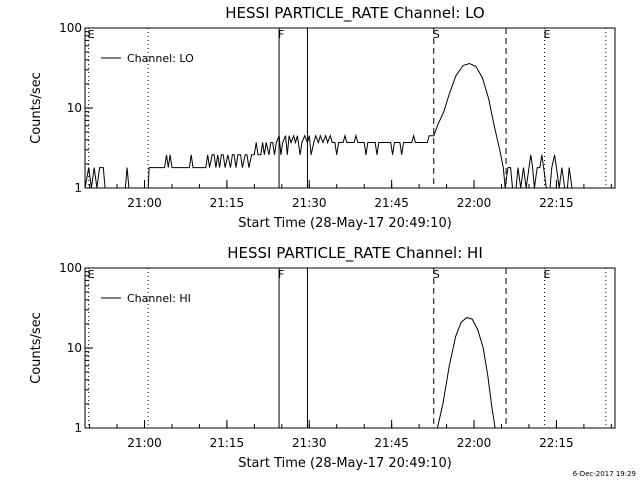  Describe the element at coordinates (159, 298) in the screenshot. I see `legend-entry: Channel: HI` at that location.